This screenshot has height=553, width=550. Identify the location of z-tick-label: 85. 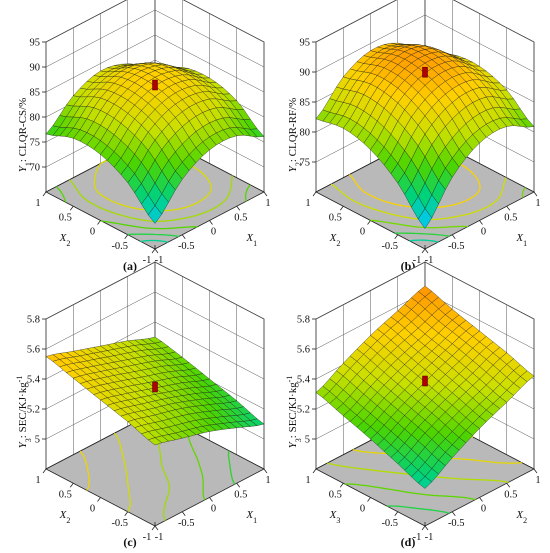
(305, 103).